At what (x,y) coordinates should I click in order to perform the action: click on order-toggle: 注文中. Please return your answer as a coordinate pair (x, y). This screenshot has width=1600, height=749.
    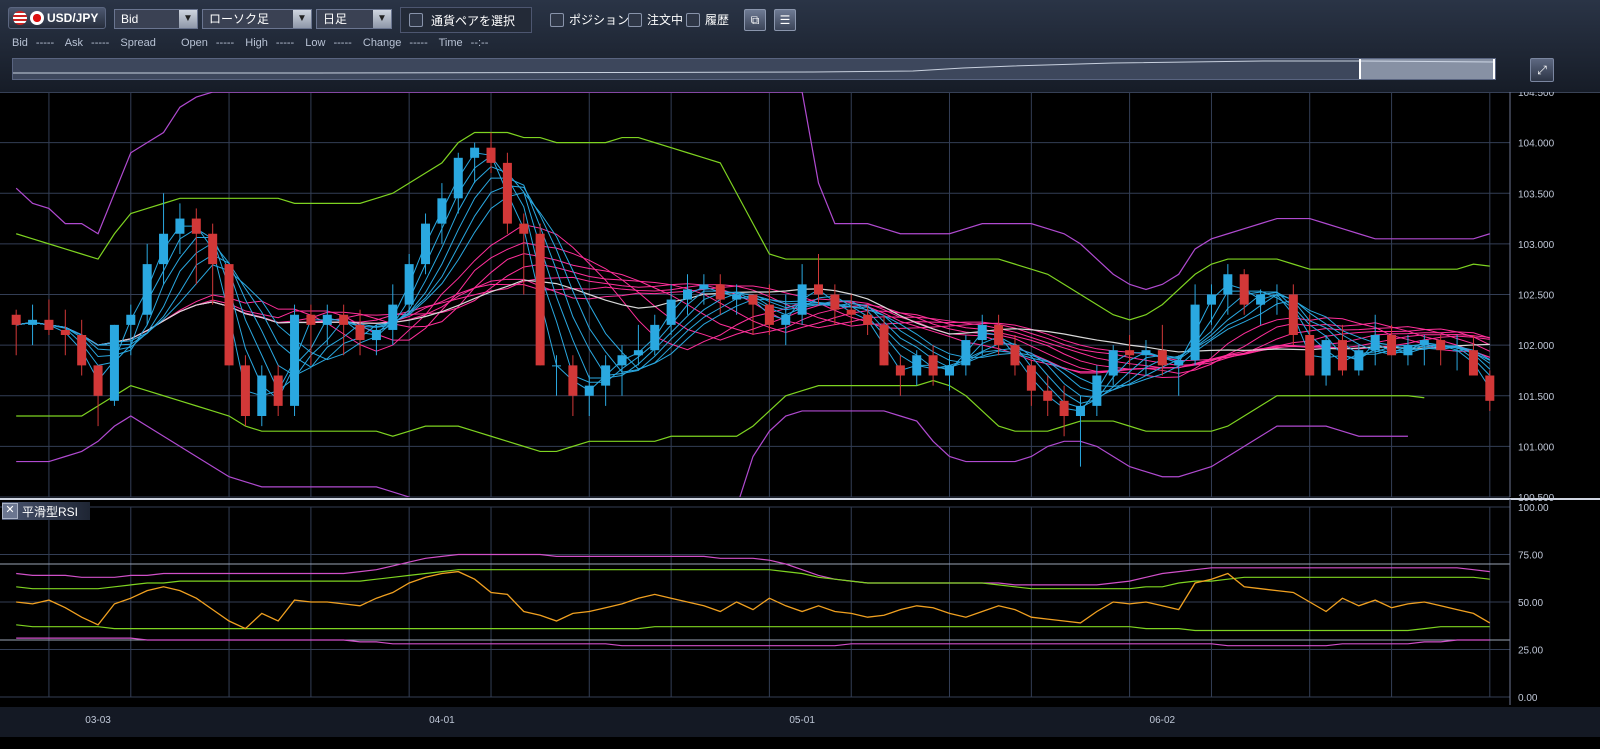
    Looking at the image, I should click on (655, 19).